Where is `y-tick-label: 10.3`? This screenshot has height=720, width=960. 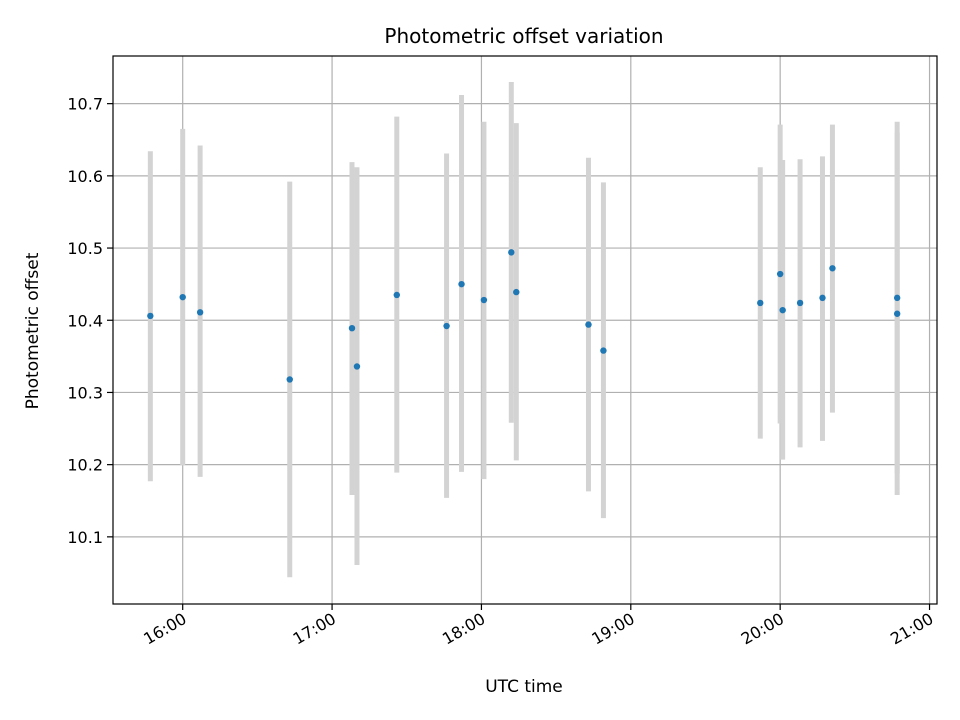 y-tick-label: 10.3 is located at coordinates (85, 392).